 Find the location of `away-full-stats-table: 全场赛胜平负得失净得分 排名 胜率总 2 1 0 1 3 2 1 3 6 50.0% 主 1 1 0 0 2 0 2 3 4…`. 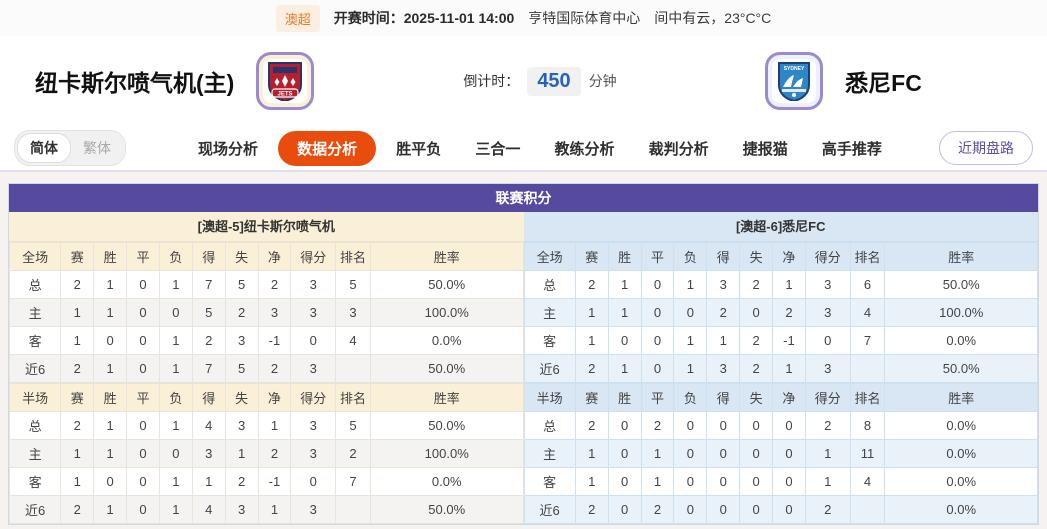

away-full-stats-table: 全场赛胜平负得失净得分 排名 胜率总 2 1 0 1 3 2 1 3 6 50.0% 主 1 1 0 0 2 0 2 3 4… is located at coordinates (781, 312).